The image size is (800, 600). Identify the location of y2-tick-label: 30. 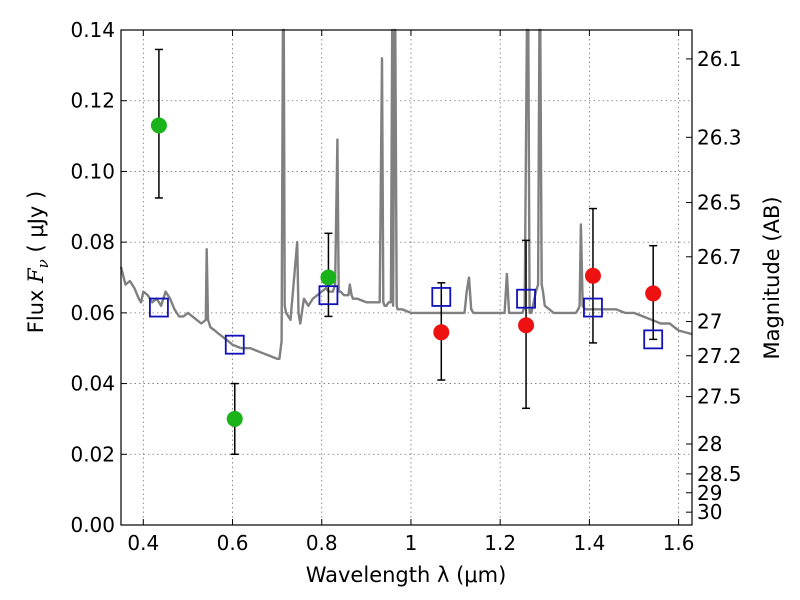
(709, 512).